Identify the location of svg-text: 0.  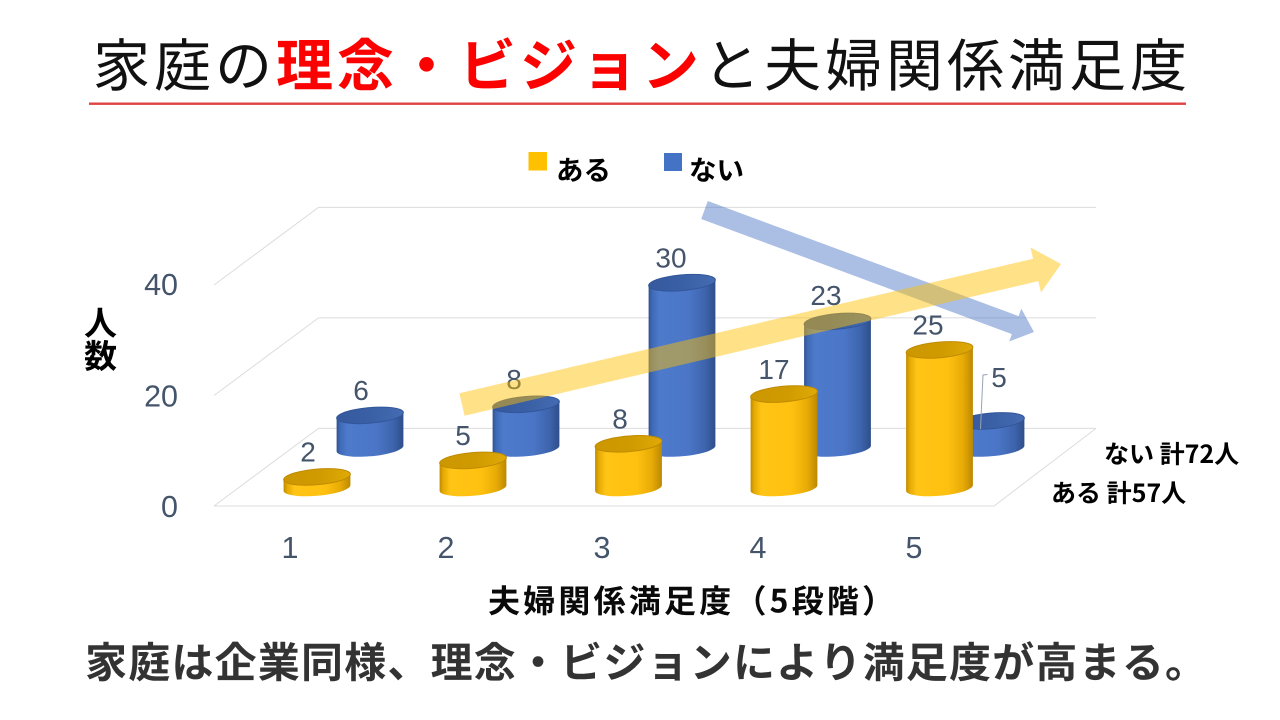
(169, 507).